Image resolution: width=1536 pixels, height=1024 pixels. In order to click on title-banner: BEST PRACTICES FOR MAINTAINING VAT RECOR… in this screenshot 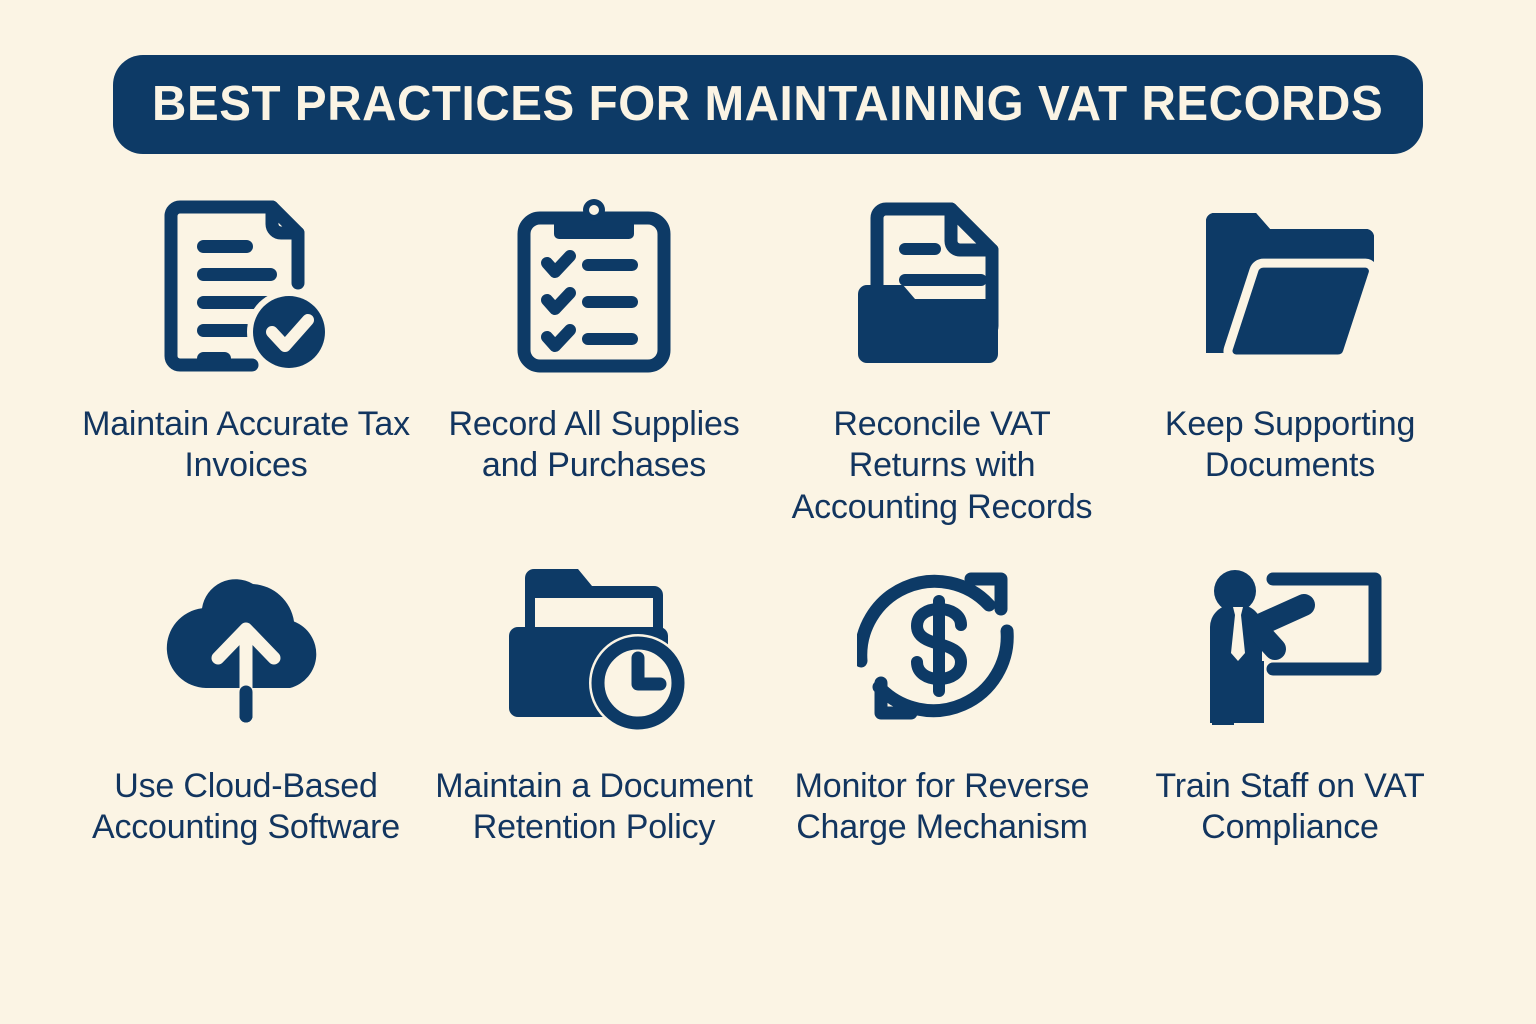, I will do `click(768, 104)`.